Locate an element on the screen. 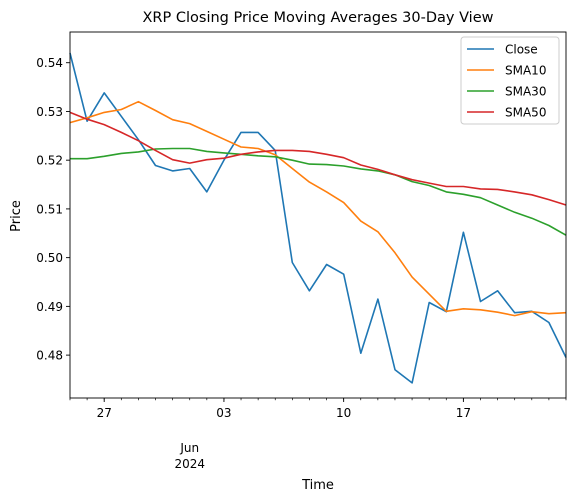  legend-label: SMA10 is located at coordinates (525, 71).